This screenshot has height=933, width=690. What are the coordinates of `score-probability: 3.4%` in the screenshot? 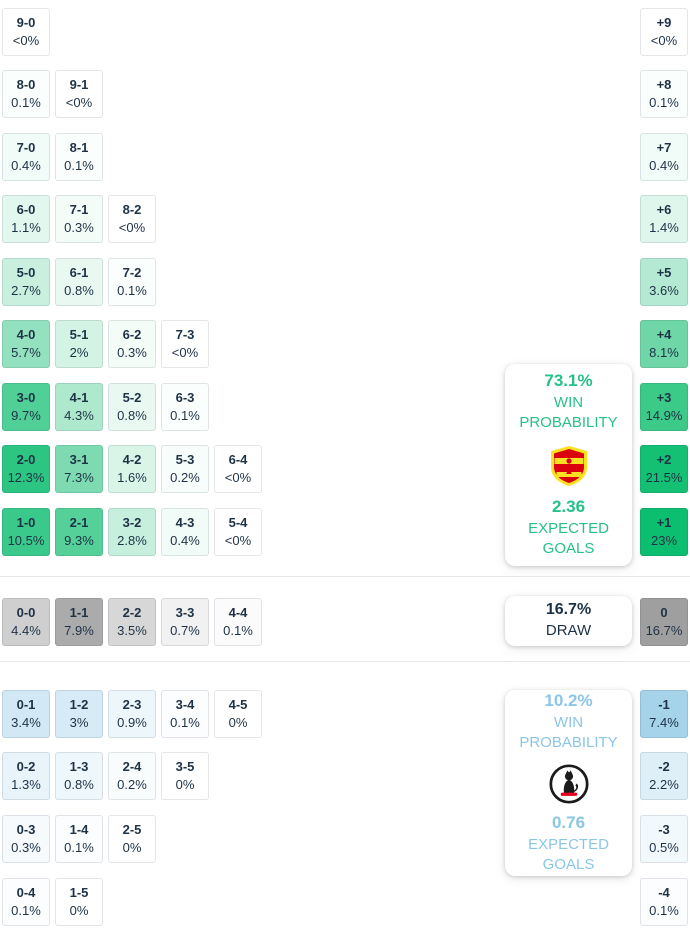 It's located at (26, 722).